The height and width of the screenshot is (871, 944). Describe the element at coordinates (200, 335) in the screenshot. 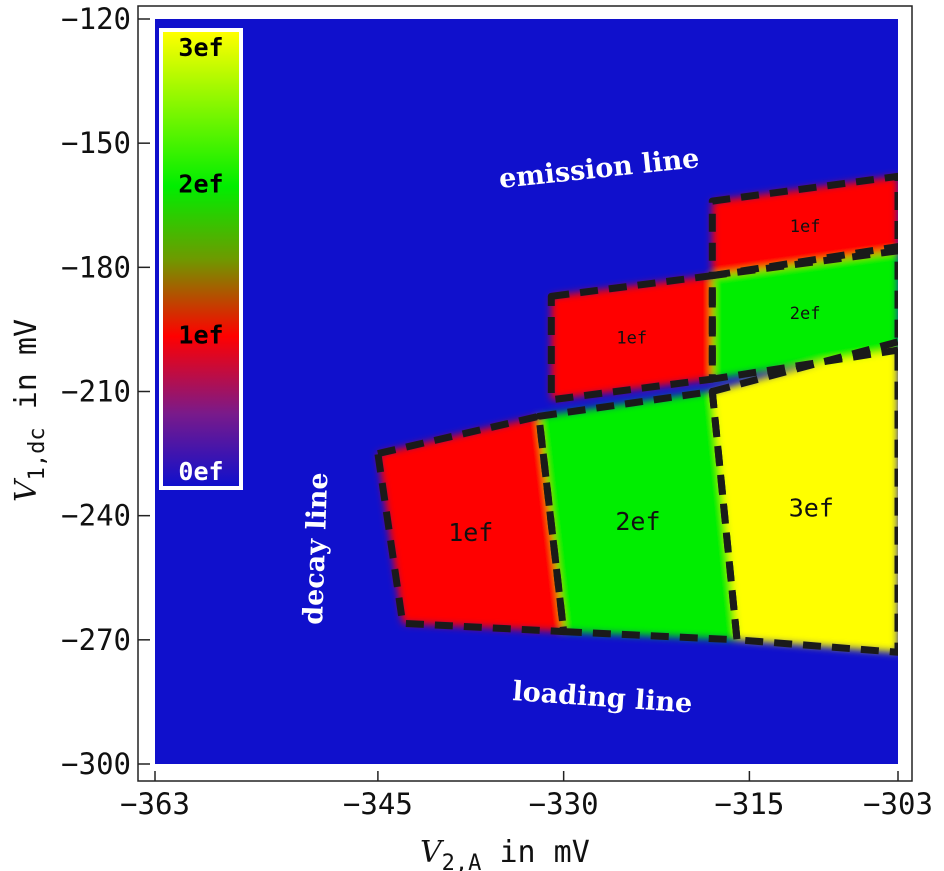

I see `colorbar-label-1ef: 1ef` at that location.